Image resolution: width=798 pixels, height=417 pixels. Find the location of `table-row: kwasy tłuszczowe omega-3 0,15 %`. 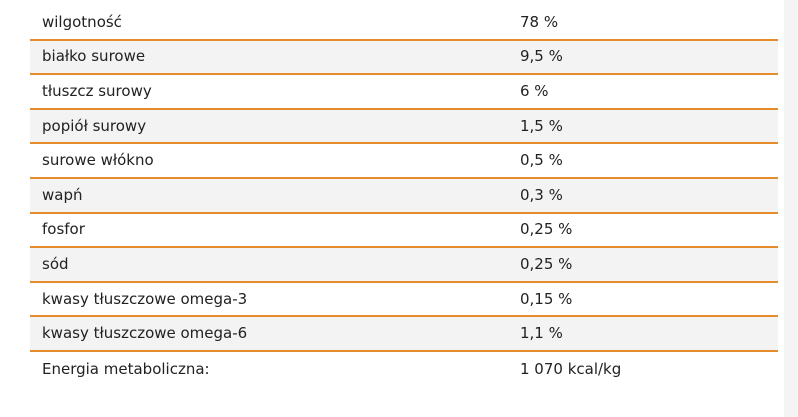

table-row: kwasy tłuszczowe omega-3 0,15 % is located at coordinates (404, 300).